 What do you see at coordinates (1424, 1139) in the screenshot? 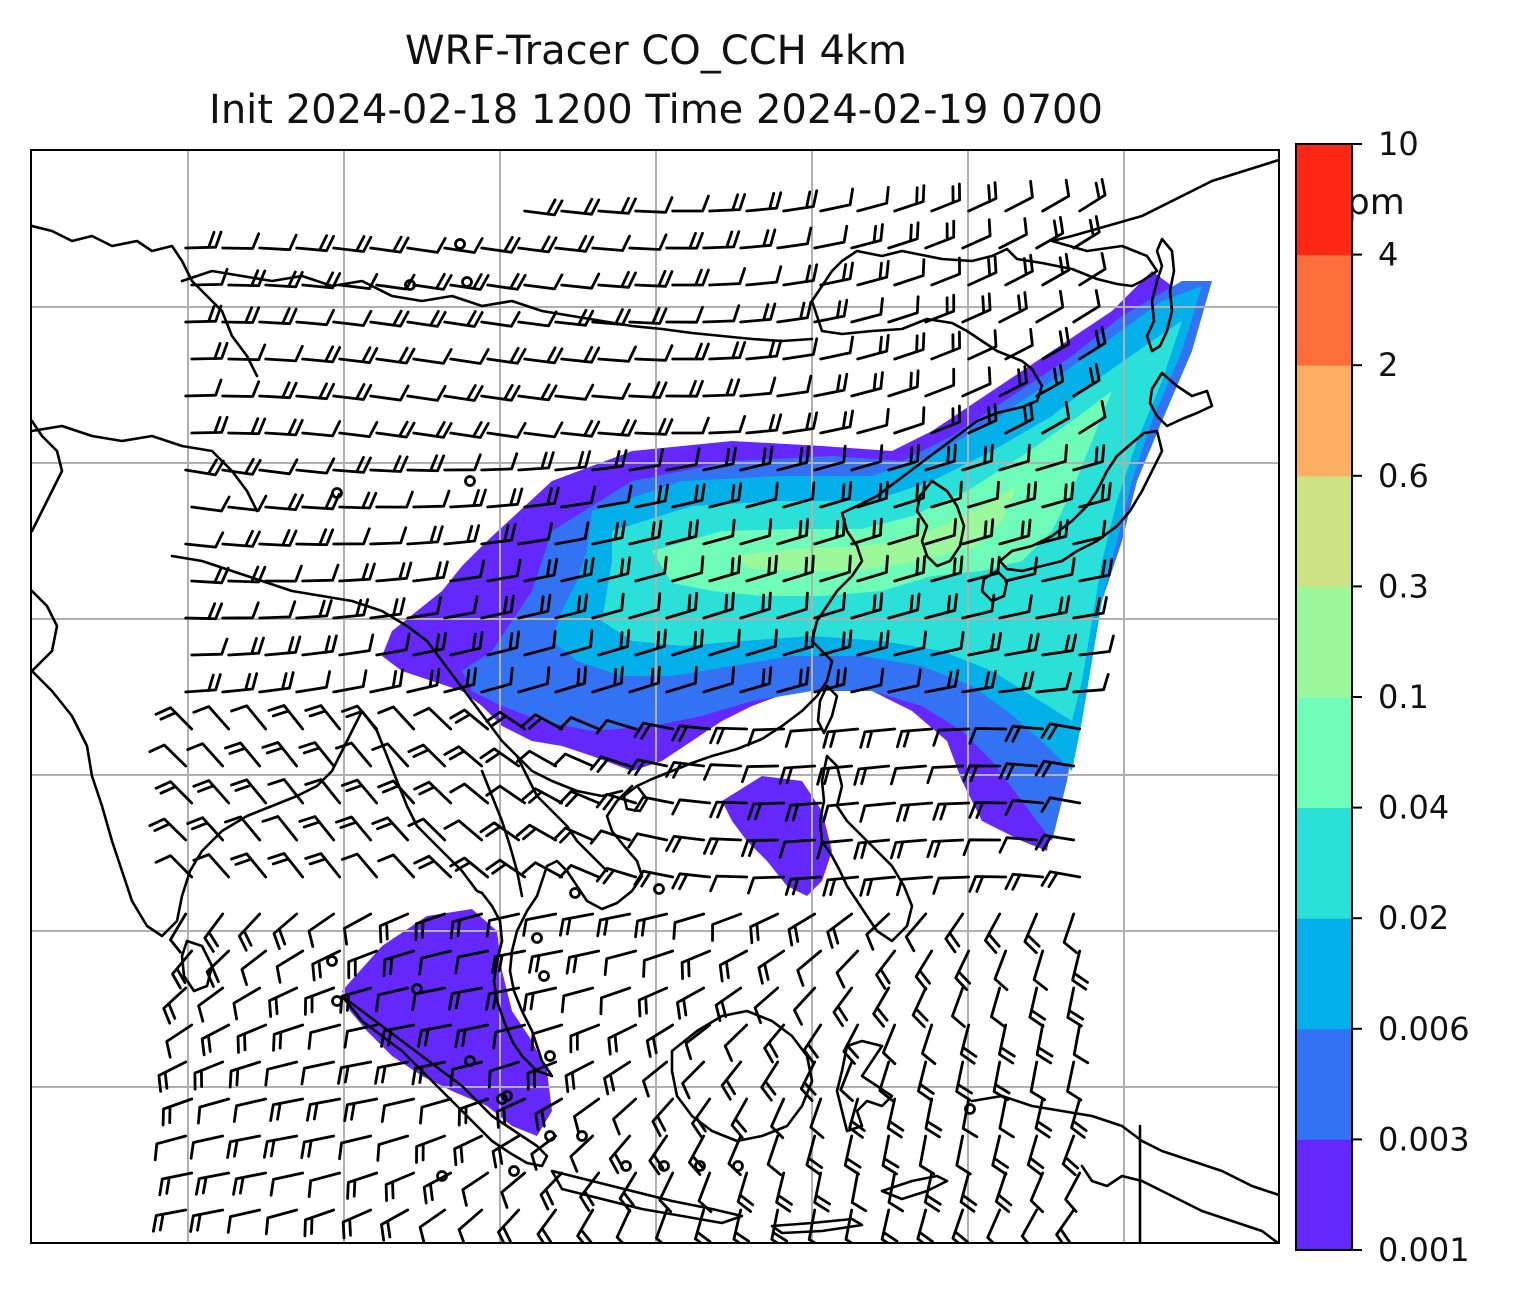
I see `colorbar-tick-label: 0.003` at bounding box center [1424, 1139].